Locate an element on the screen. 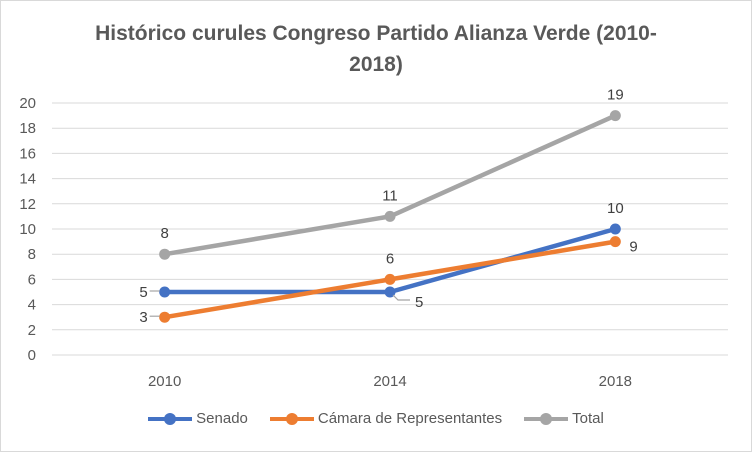 The width and height of the screenshot is (752, 452). data-label: 8 is located at coordinates (164, 233).